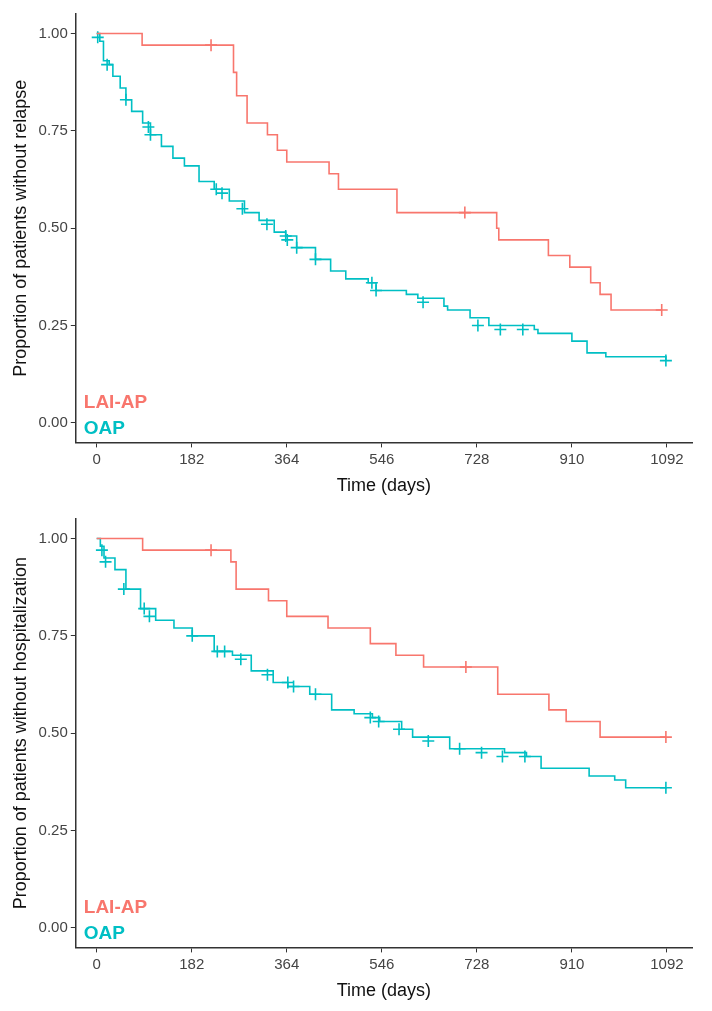 This screenshot has width=712, height=1011. I want to click on y-axis-title: Proportion of patients without hospitalization, so click(19, 733).